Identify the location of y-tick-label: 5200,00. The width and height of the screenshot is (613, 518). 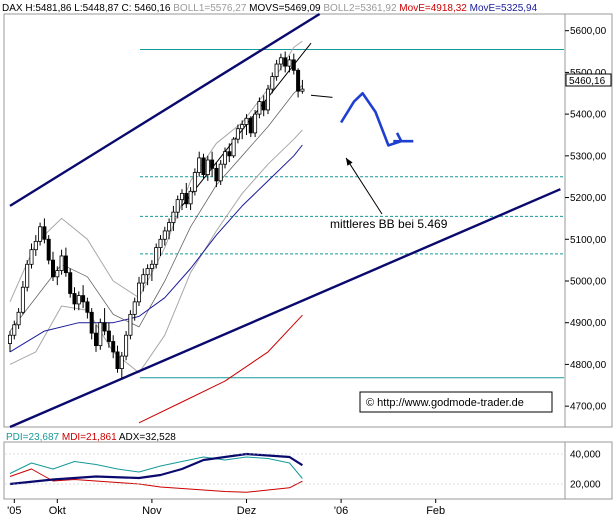
(588, 198).